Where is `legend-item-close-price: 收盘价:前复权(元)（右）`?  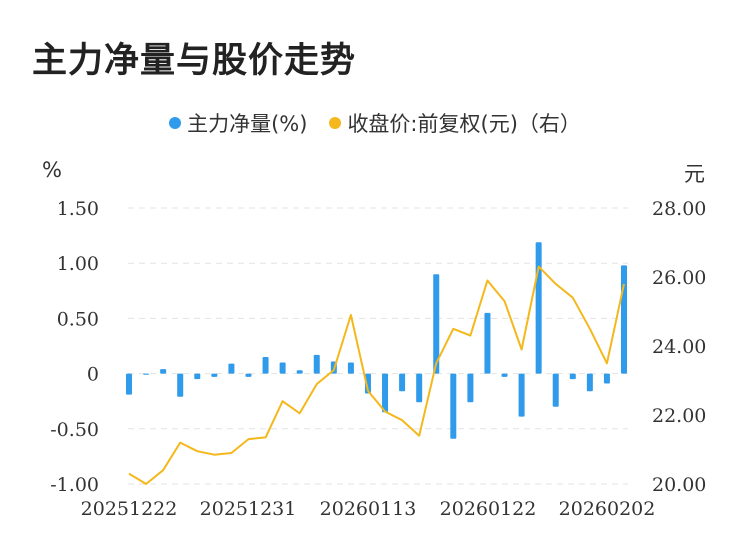
legend-item-close-price: 收盘价:前复权(元)（右） is located at coordinates (455, 123).